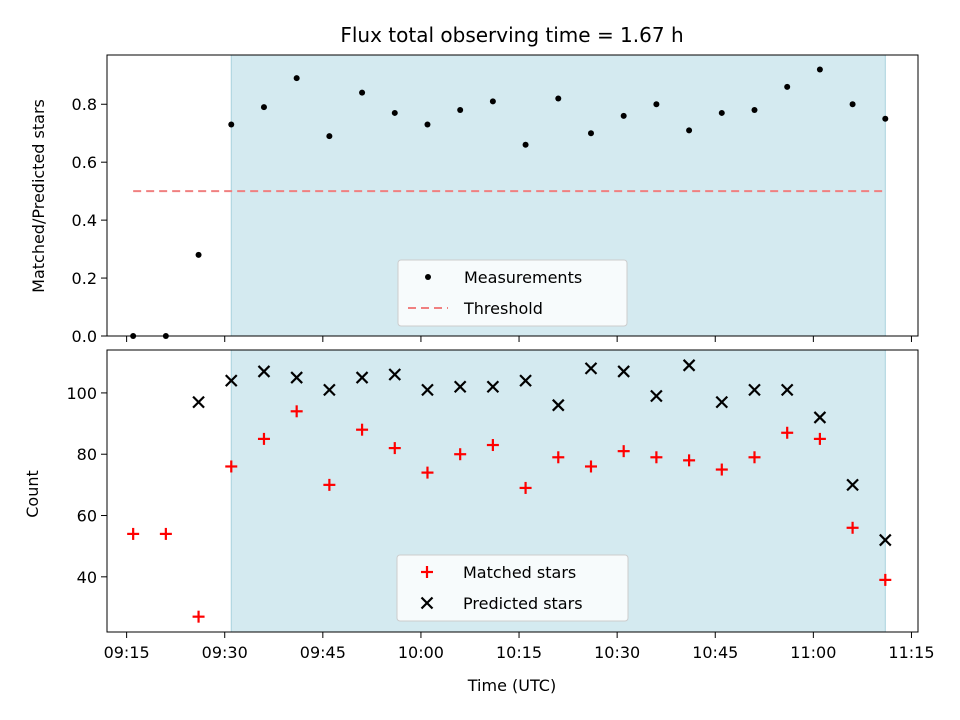  Describe the element at coordinates (523, 603) in the screenshot. I see `legend-entry-label: Predicted stars` at that location.